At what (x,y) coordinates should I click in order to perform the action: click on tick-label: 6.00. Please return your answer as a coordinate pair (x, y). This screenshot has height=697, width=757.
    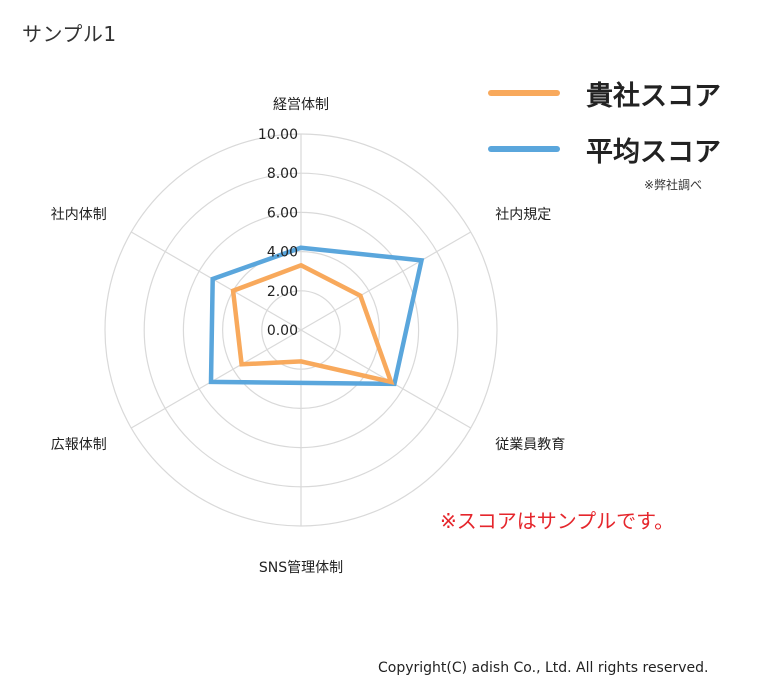
    Looking at the image, I should click on (282, 213).